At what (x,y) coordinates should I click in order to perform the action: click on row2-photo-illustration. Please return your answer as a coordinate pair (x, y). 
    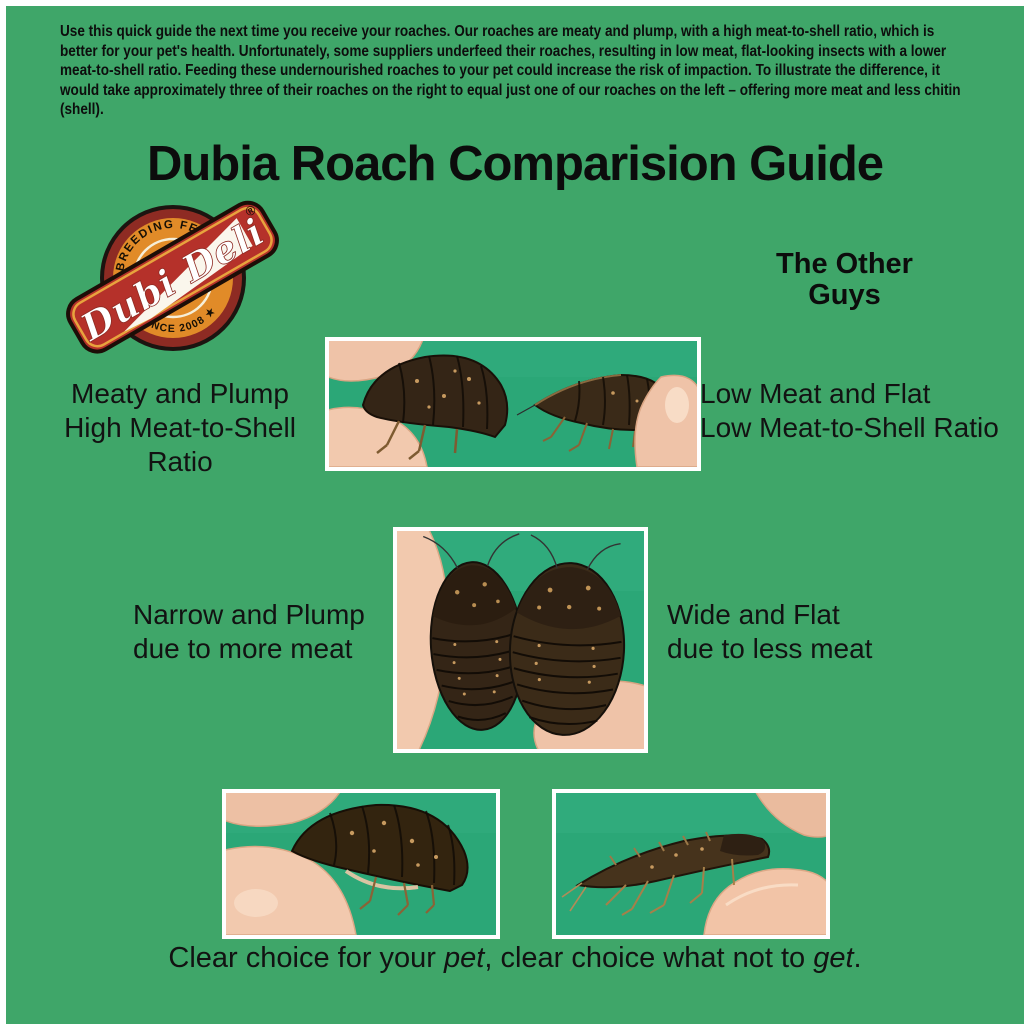
    Looking at the image, I should click on (520, 640).